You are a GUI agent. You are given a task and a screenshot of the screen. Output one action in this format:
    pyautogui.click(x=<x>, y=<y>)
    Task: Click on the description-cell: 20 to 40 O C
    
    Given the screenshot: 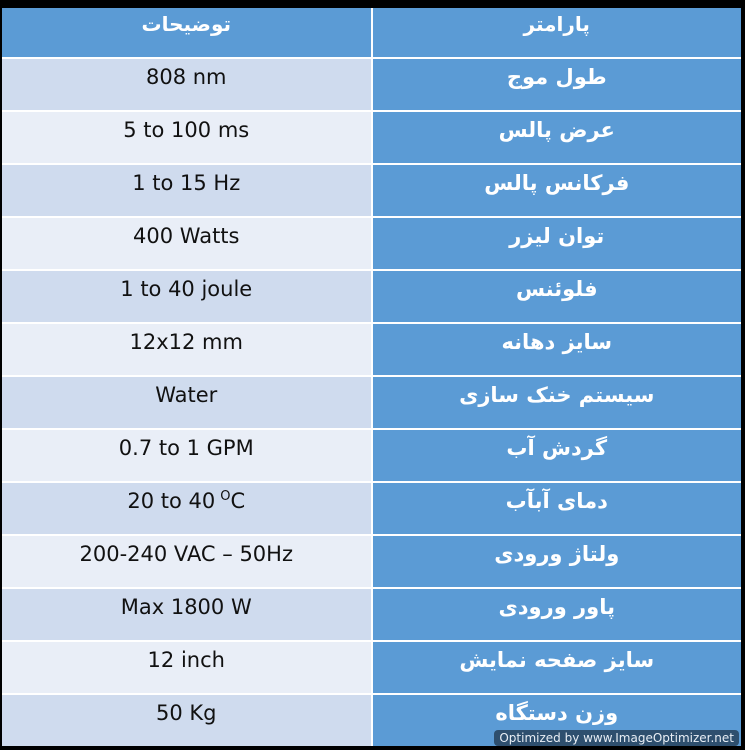 What is the action you would take?
    pyautogui.click(x=186, y=508)
    